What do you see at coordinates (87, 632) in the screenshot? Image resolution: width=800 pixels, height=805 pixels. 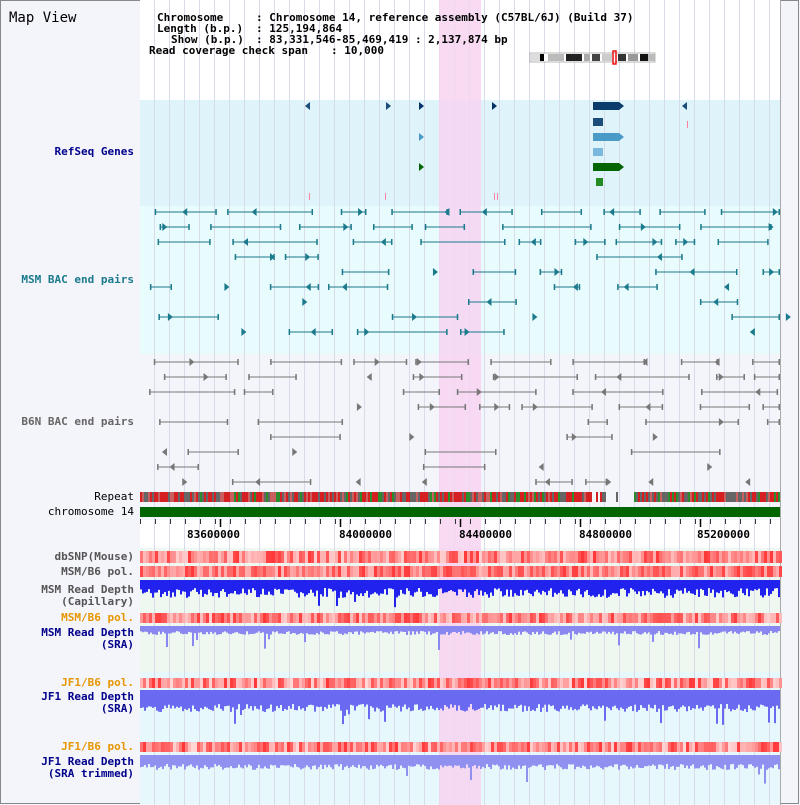 I see `track-label-msm-depth-sra: MSM Read Depth` at bounding box center [87, 632].